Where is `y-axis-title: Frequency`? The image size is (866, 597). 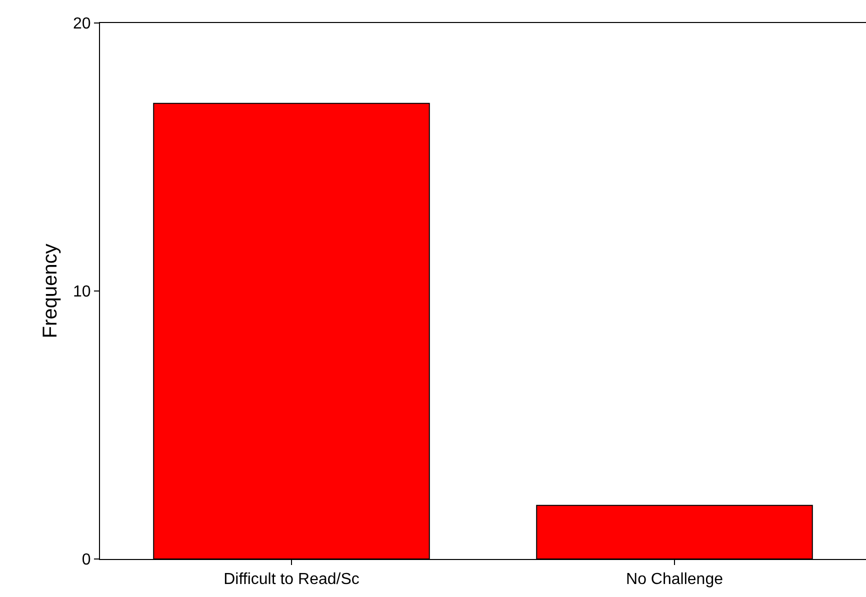
y-axis-title: Frequency is located at coordinates (51, 291).